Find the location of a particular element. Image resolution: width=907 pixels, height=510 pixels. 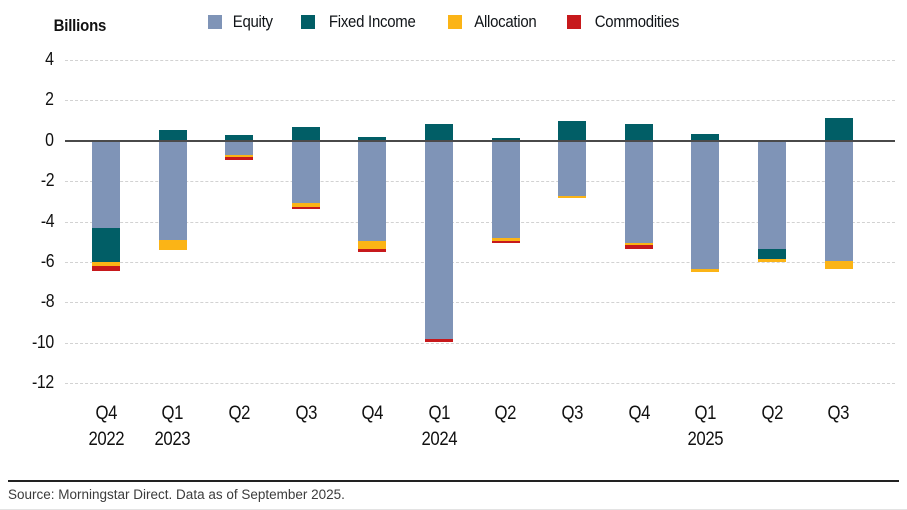

bar-q4-2022-allocation is located at coordinates (106, 263).